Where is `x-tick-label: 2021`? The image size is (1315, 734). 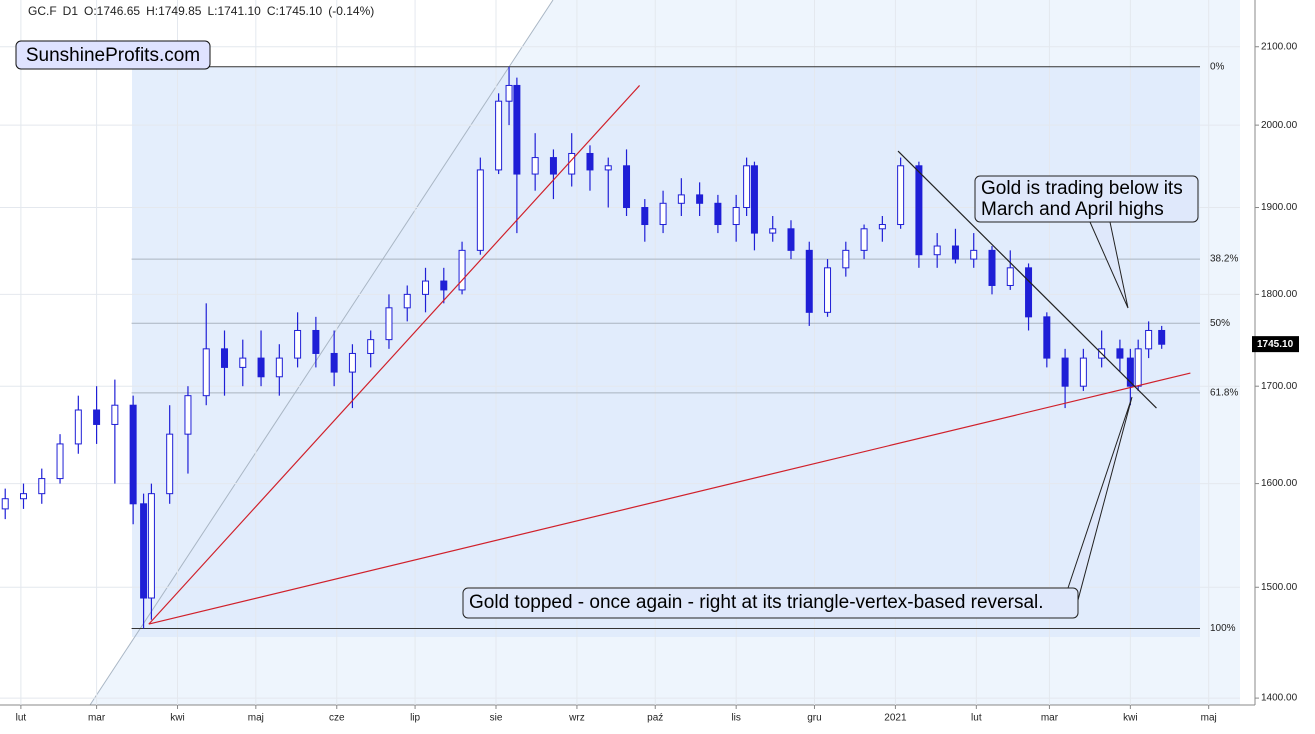
x-tick-label: 2021 is located at coordinates (895, 718).